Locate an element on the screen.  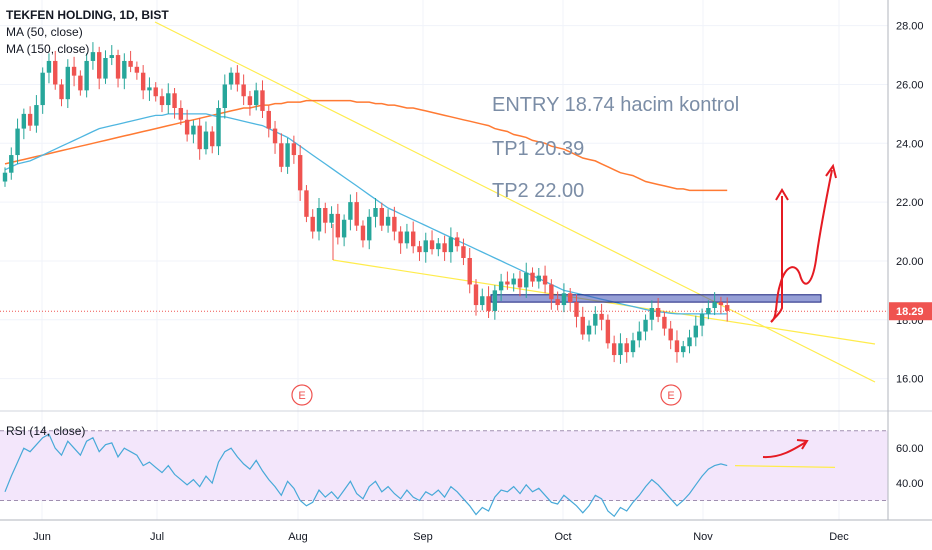
x-tick-label: Aug is located at coordinates (298, 537).